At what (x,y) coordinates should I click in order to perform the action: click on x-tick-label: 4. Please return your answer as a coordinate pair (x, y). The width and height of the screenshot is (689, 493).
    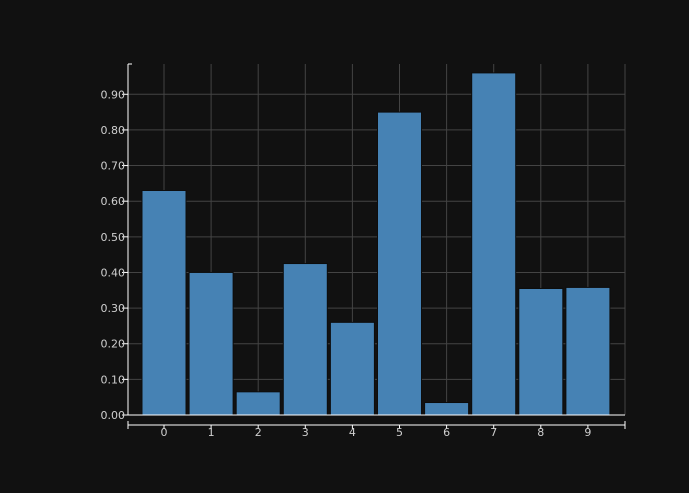
    Looking at the image, I should click on (352, 432).